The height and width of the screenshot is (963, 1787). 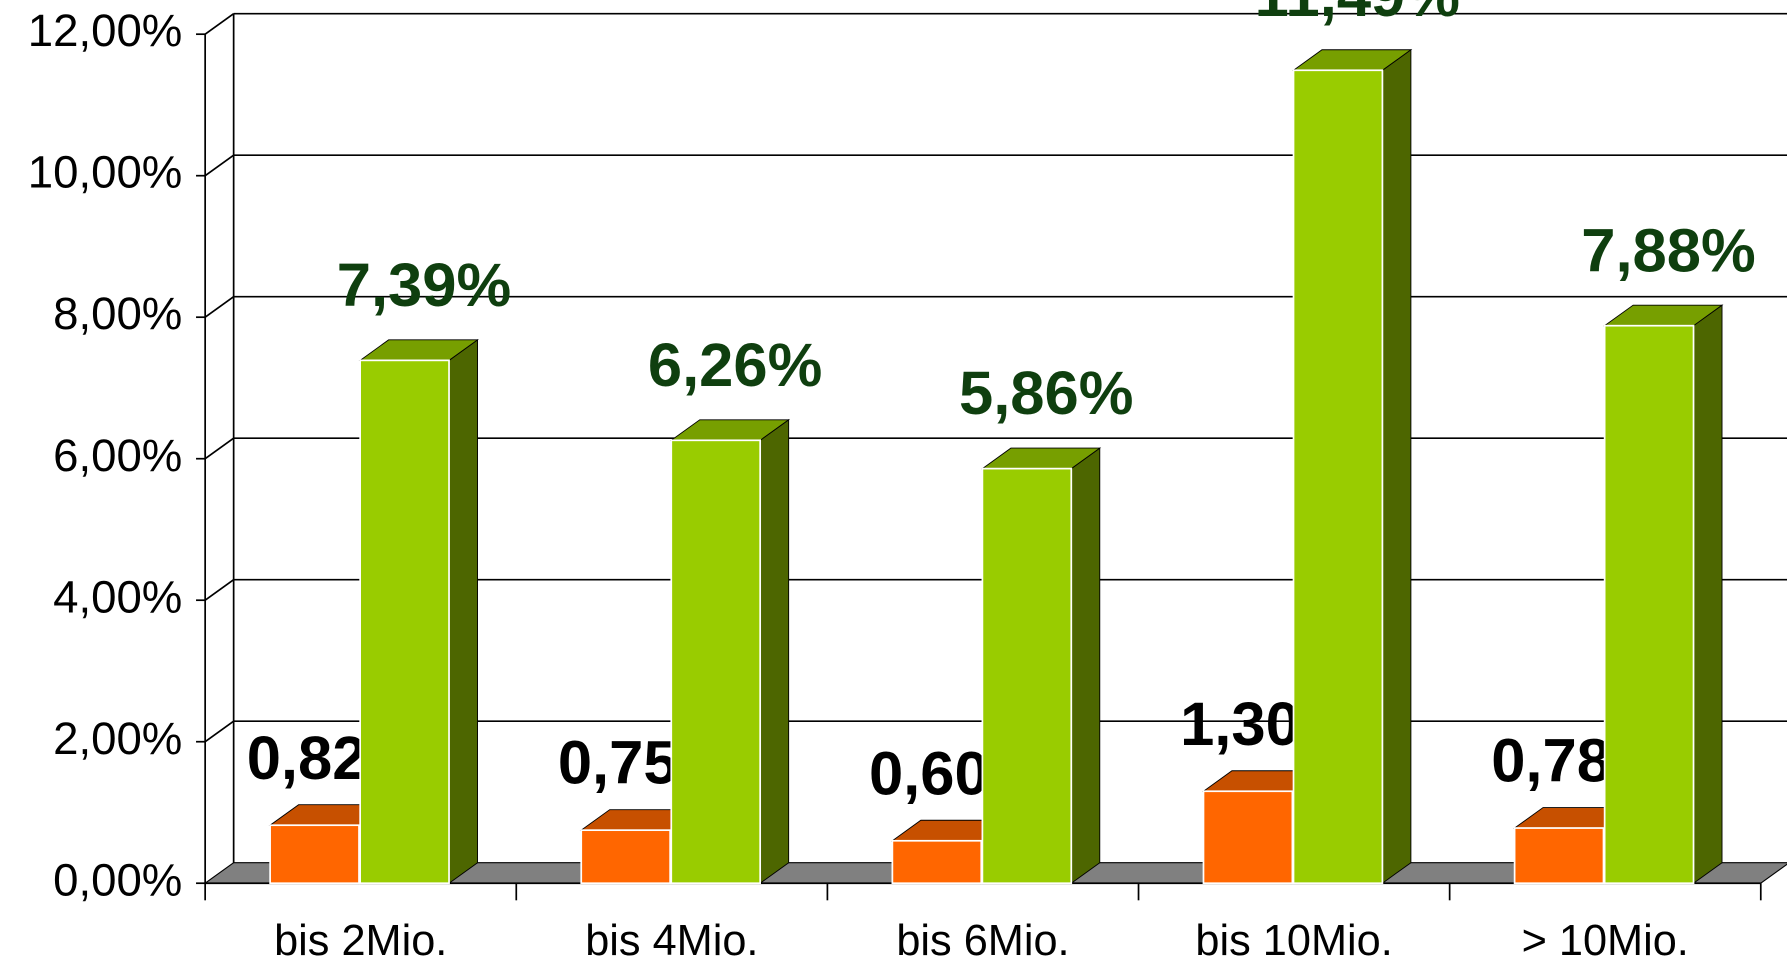 I want to click on y-tick-label: 8,00%, so click(x=117, y=313).